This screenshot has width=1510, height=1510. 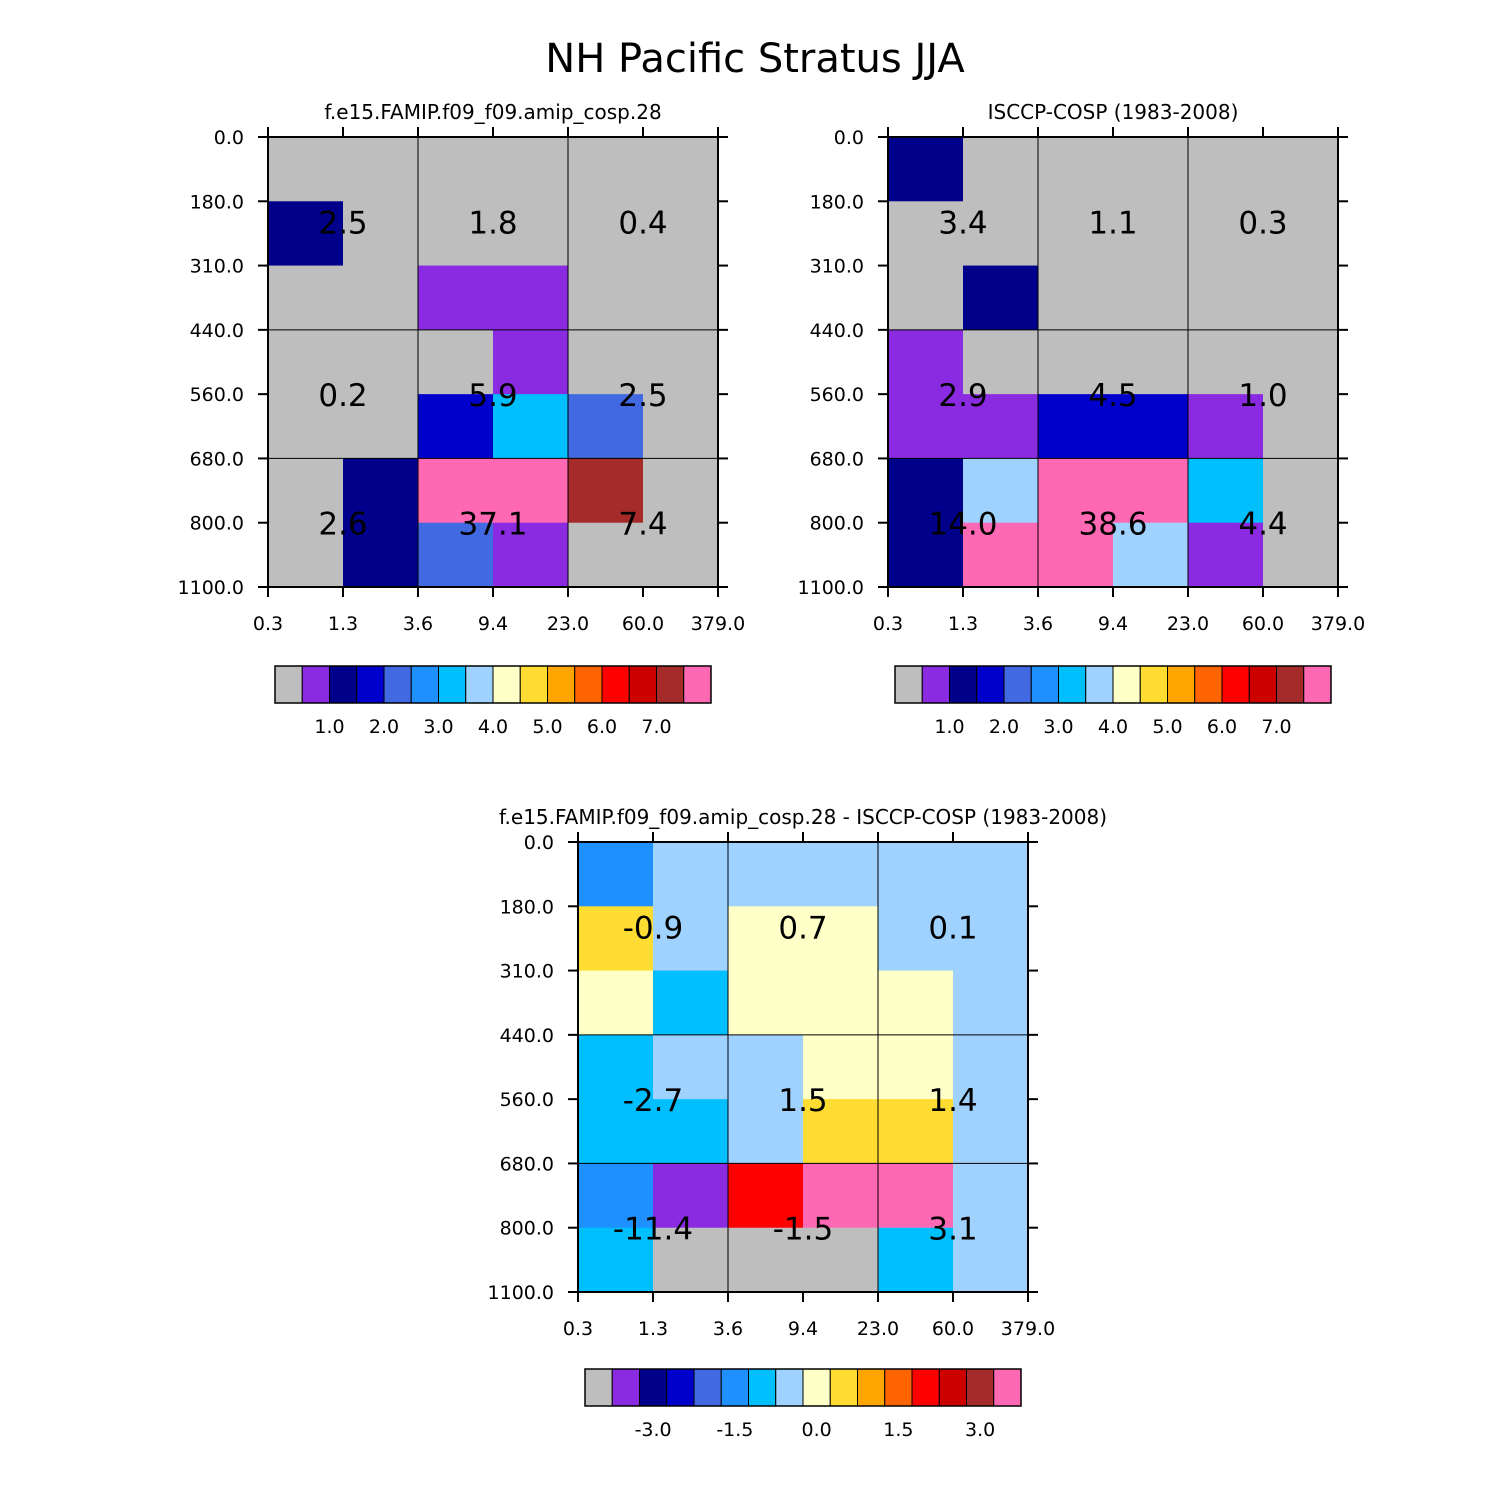 I want to click on panel-title: ISCCP-COSP (1983-2008), so click(x=1113, y=112).